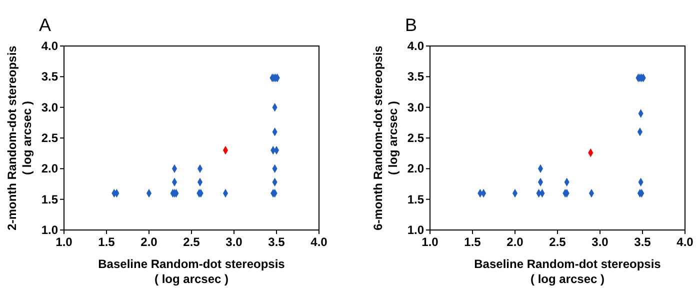 The height and width of the screenshot is (301, 699). Describe the element at coordinates (19, 137) in the screenshot. I see `y-axis-title: 2-month Random-dot stereopsis ( log arcsec )` at that location.